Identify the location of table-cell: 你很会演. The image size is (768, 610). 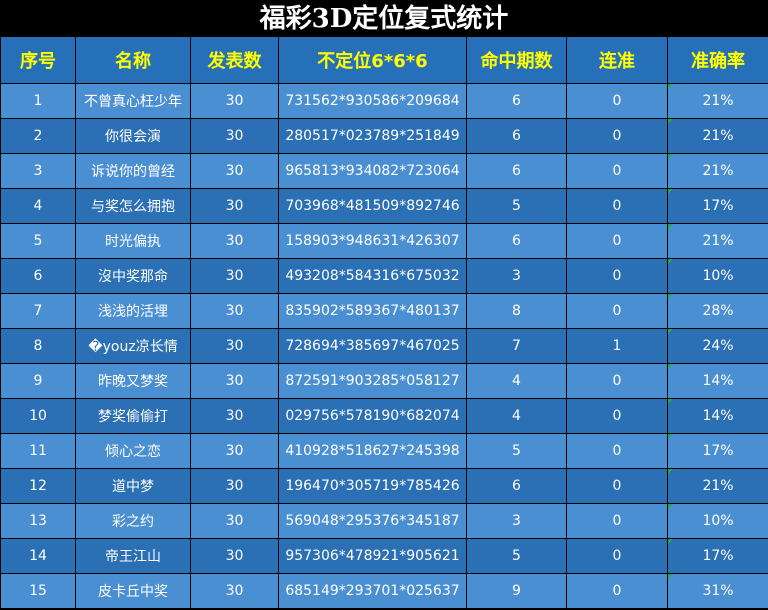
(133, 136).